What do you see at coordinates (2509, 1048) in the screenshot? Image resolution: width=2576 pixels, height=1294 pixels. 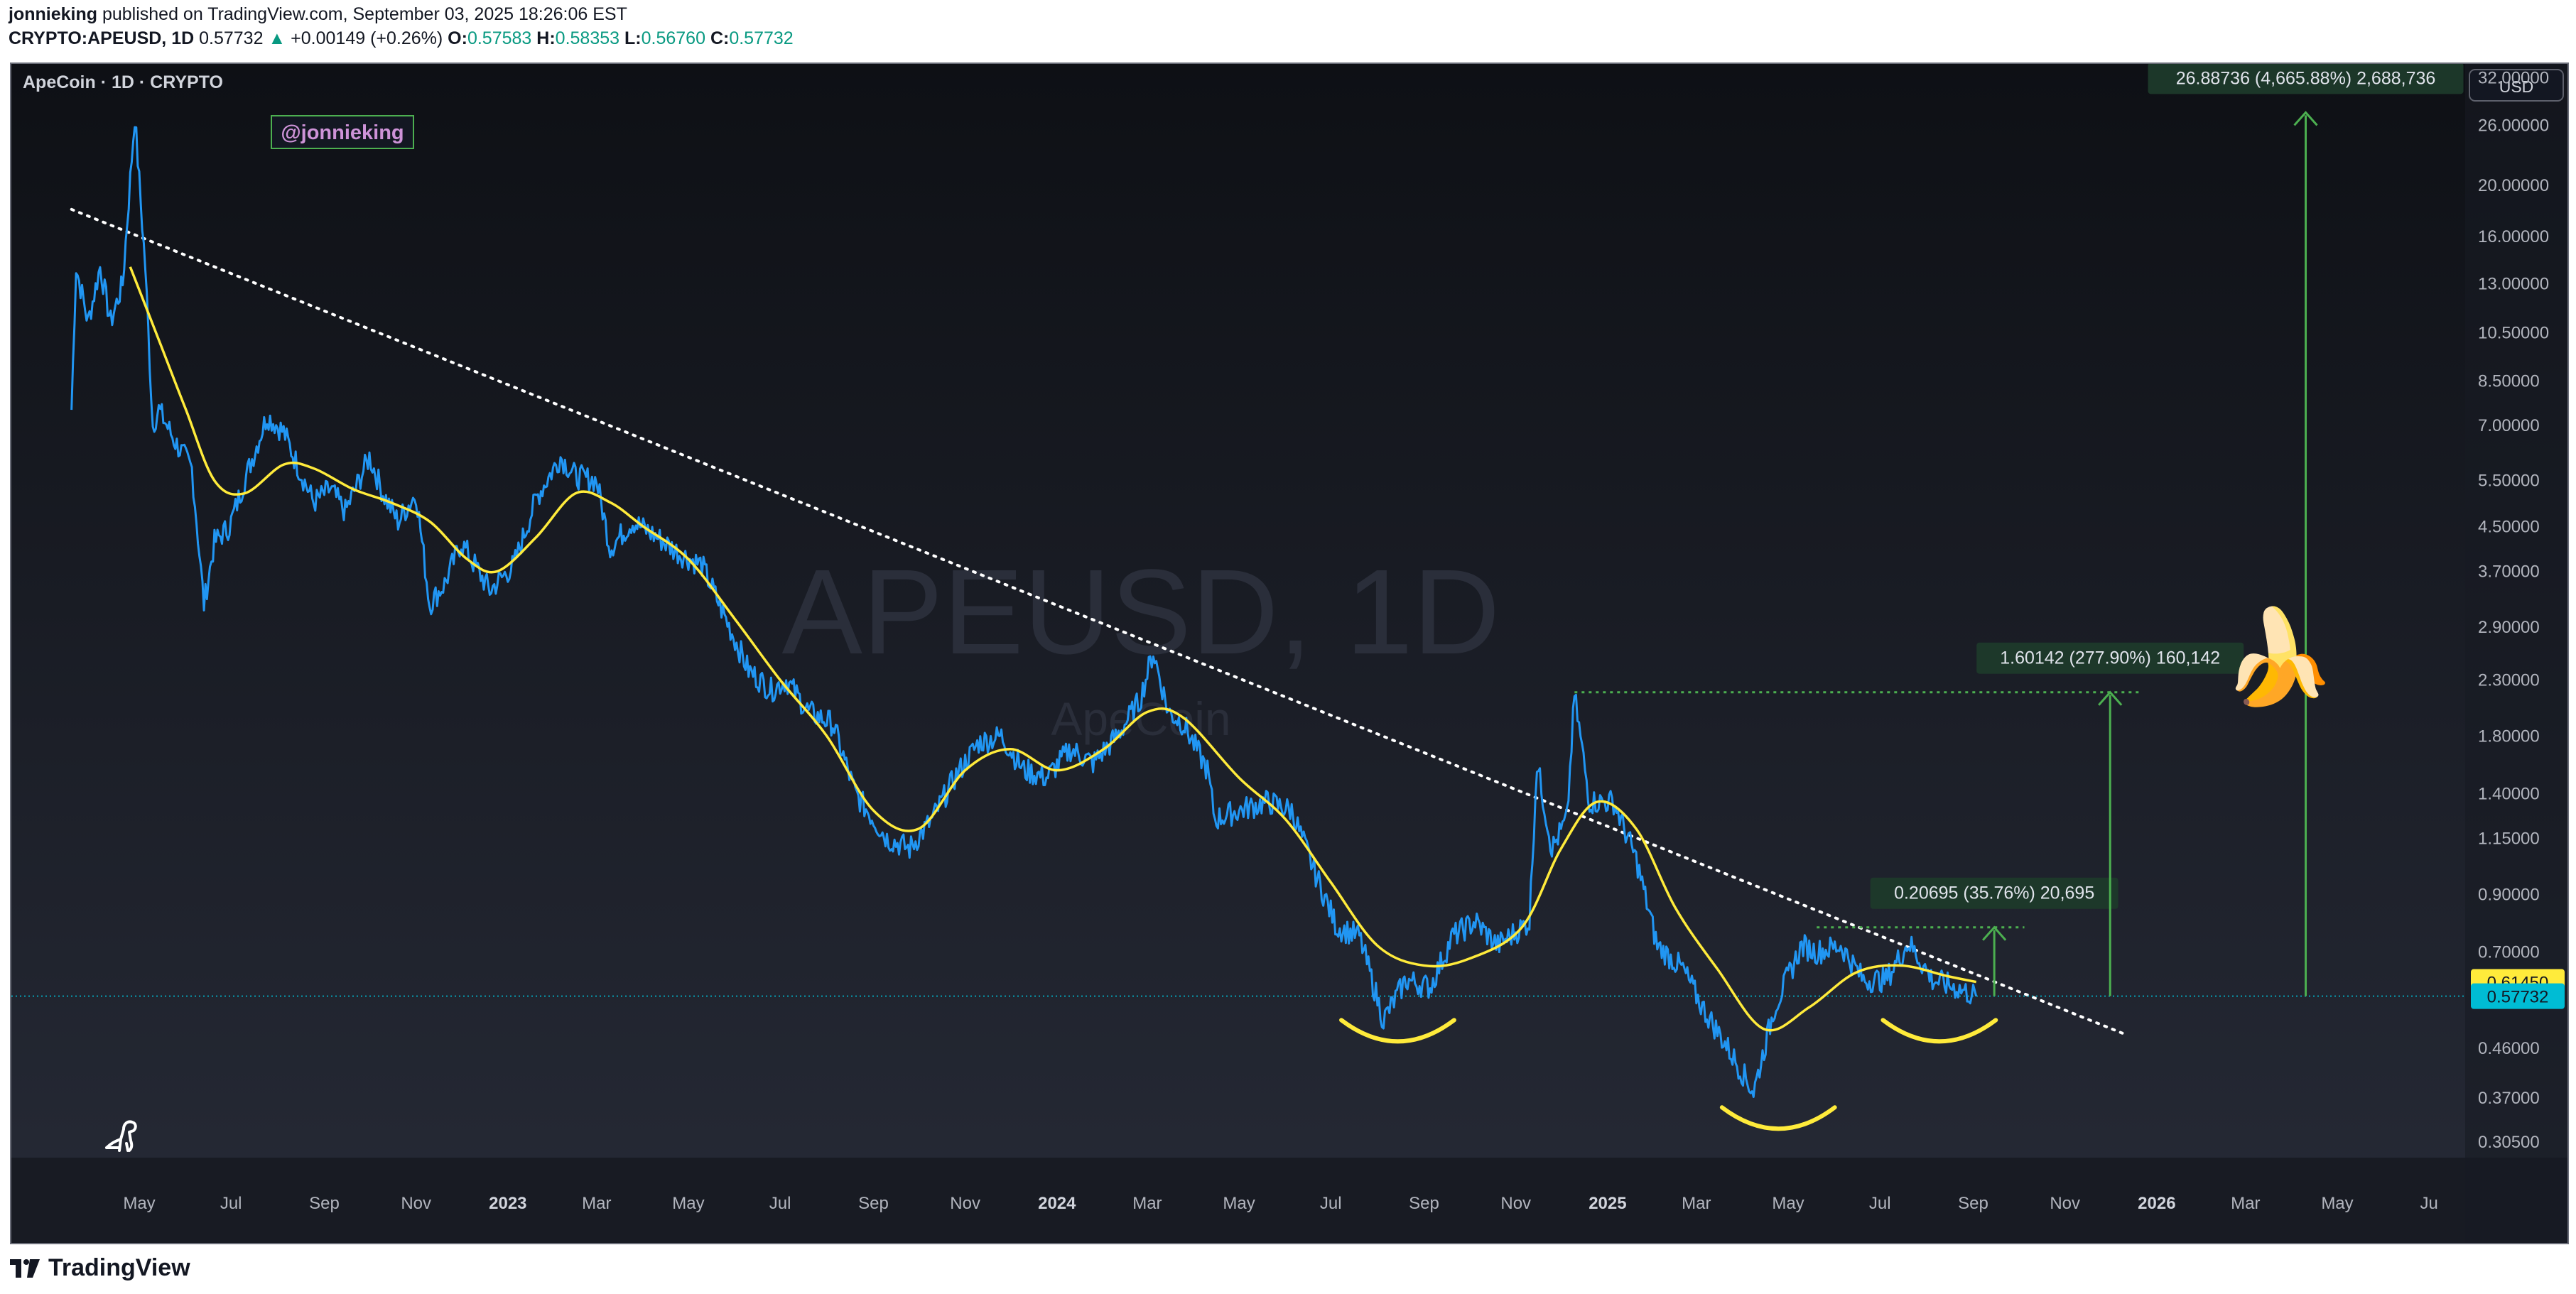 I see `y-tick-label: 0.46000` at bounding box center [2509, 1048].